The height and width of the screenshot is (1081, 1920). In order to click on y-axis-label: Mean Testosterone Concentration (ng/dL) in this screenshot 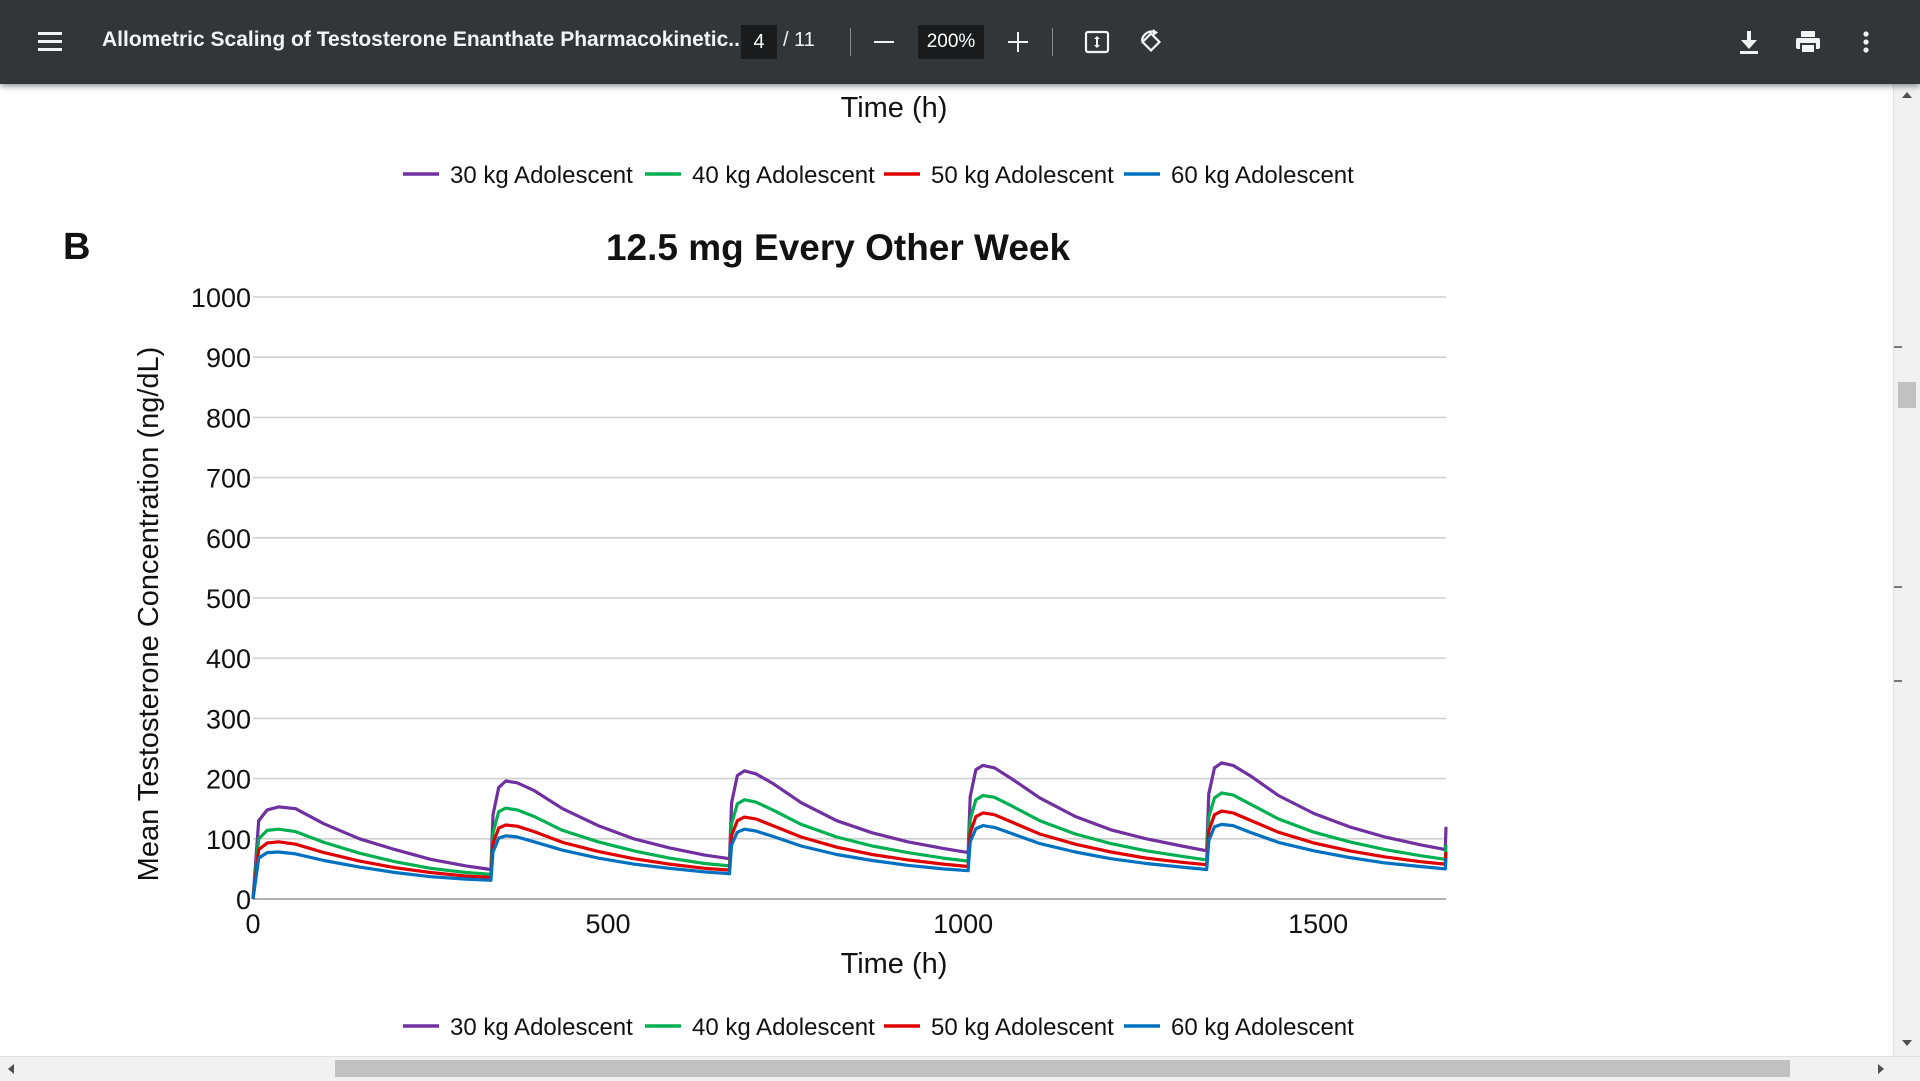, I will do `click(149, 614)`.